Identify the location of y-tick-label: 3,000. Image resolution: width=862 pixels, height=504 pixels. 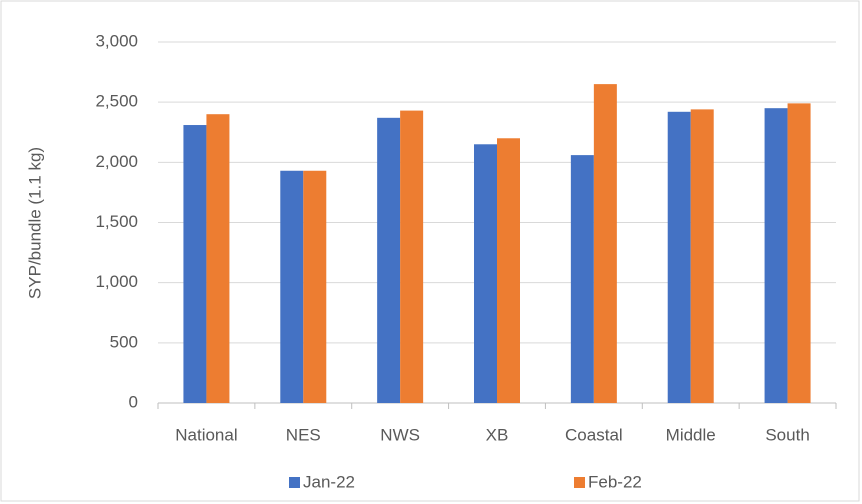
(116, 40).